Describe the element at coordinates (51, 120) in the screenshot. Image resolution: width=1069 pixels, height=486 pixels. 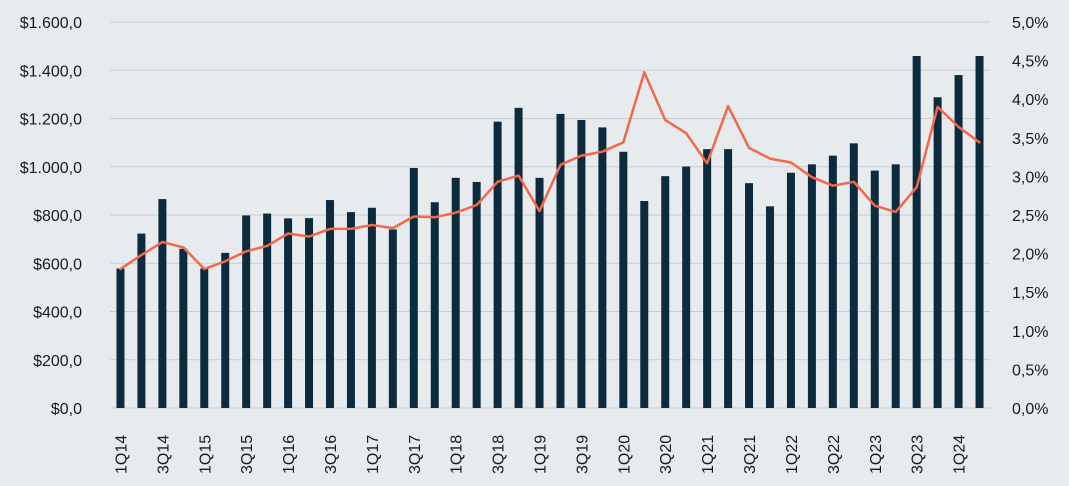
I see `y-left-tick-label: $1.200,0` at that location.